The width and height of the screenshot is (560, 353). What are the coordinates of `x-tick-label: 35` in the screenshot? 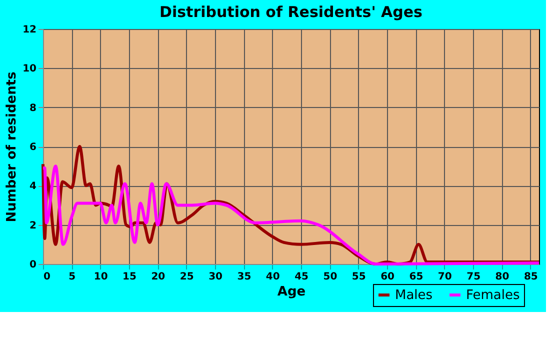 It's located at (244, 277).